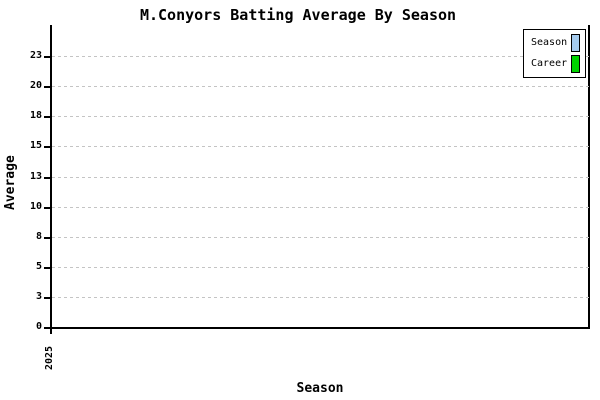 This screenshot has width=600, height=400. Describe the element at coordinates (35, 85) in the screenshot. I see `y-tick-label: 20` at that location.